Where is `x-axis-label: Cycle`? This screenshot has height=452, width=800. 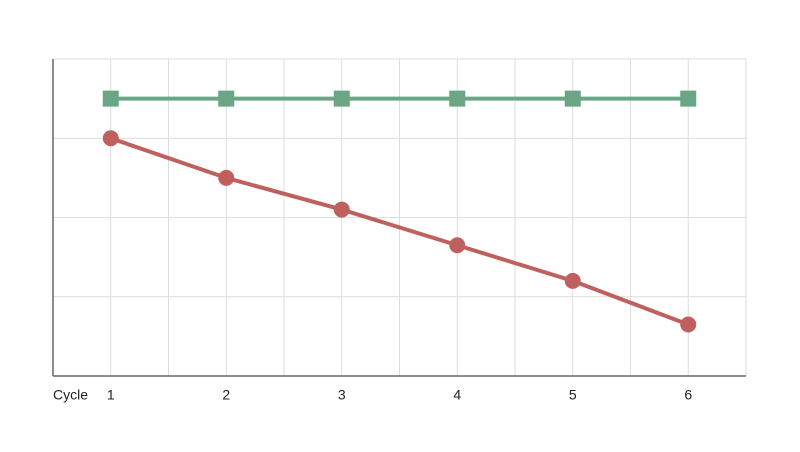 x-axis-label: Cycle is located at coordinates (70, 395).